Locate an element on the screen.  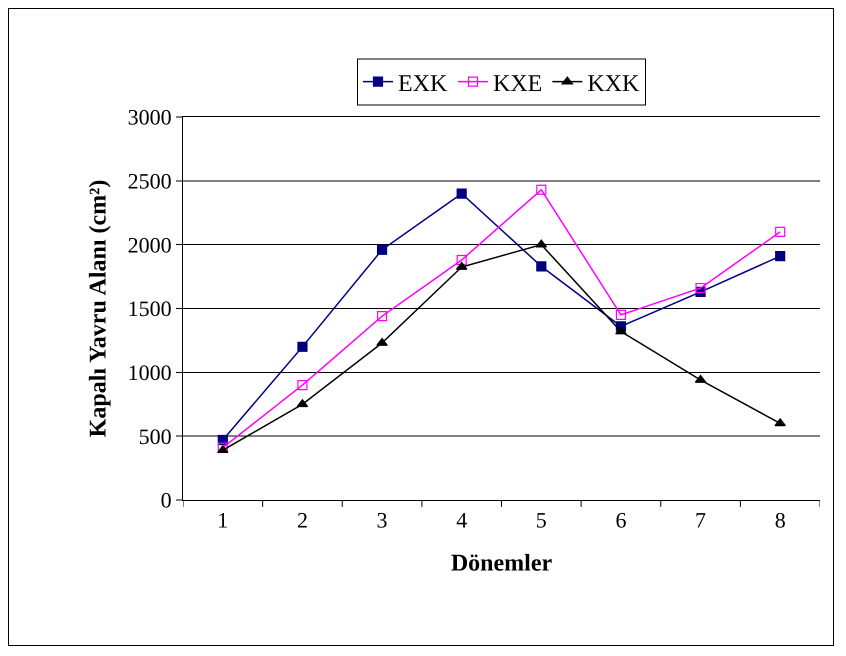
x-tick-label: 6 is located at coordinates (620, 519).